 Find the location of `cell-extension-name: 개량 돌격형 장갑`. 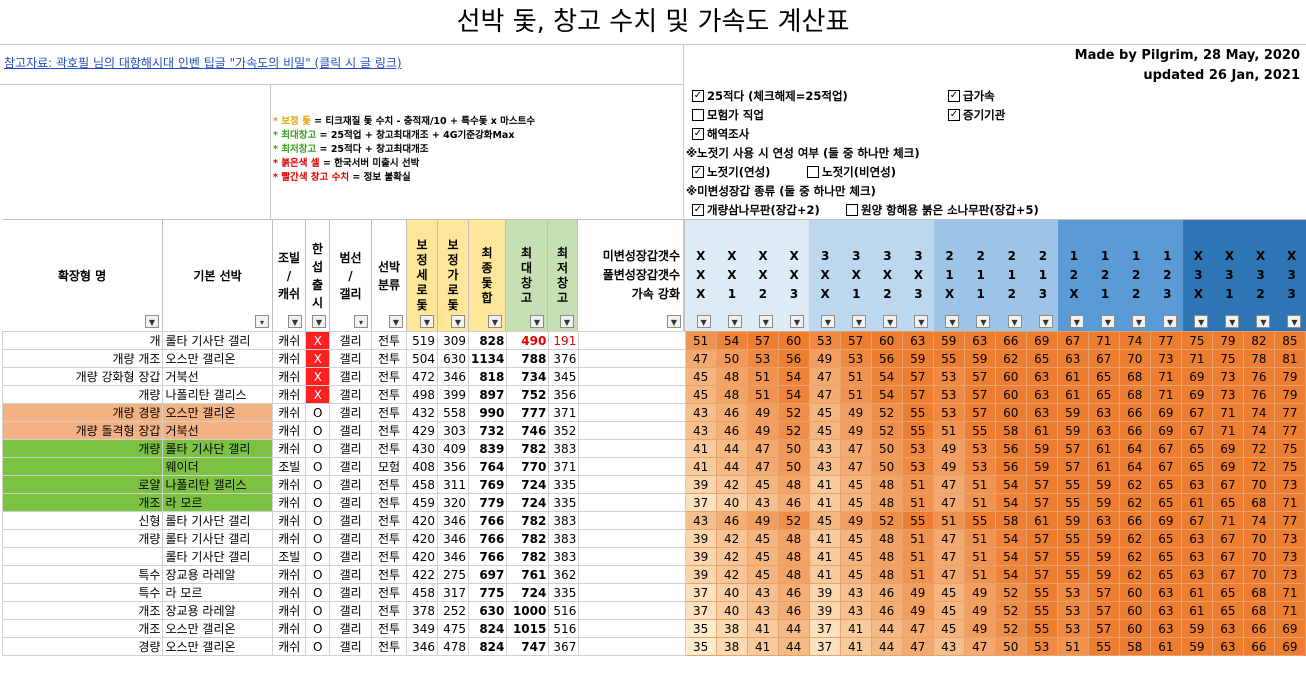

cell-extension-name: 개량 돌격형 장갑 is located at coordinates (82, 430).